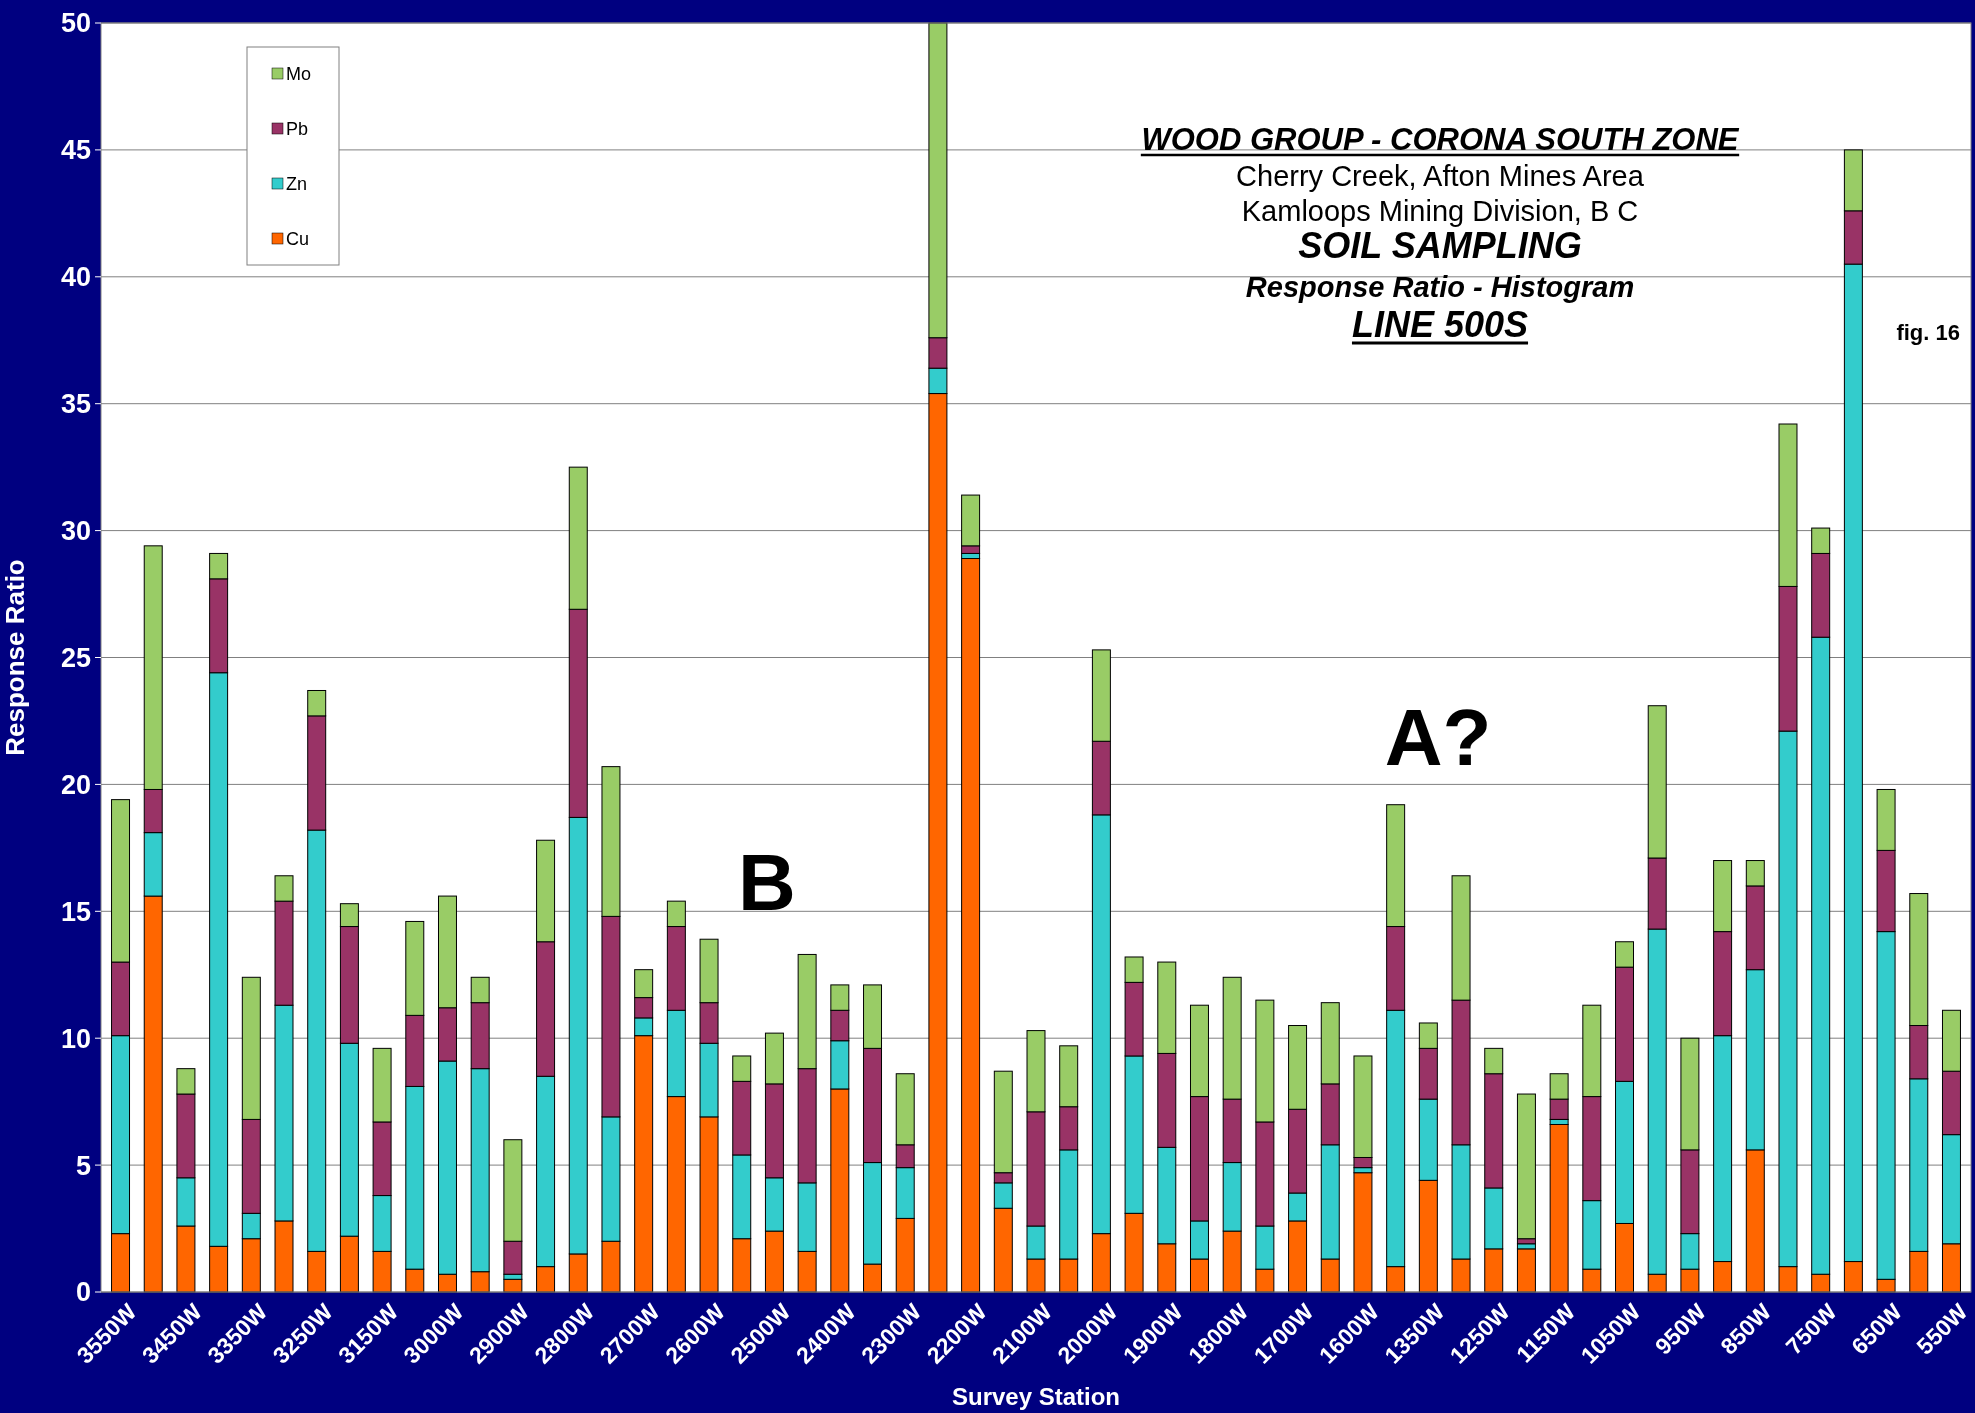 This screenshot has height=1413, width=1975. What do you see at coordinates (297, 184) in the screenshot?
I see `legend-label: Zn` at bounding box center [297, 184].